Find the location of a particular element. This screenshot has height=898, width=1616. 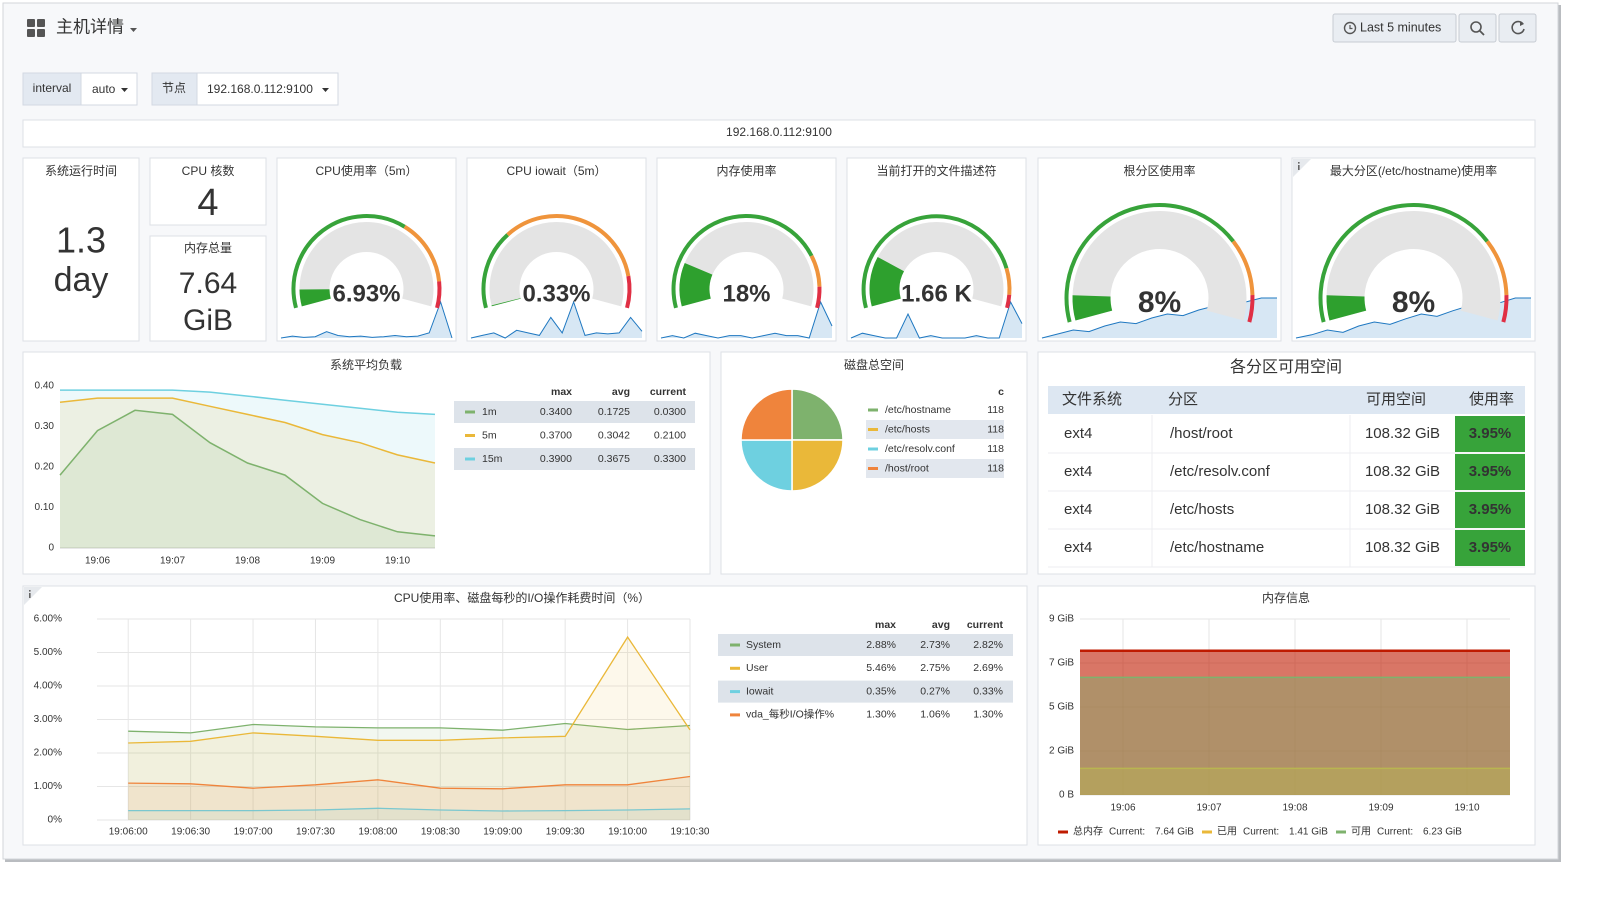

legend-value: 5.46% is located at coordinates (881, 668).